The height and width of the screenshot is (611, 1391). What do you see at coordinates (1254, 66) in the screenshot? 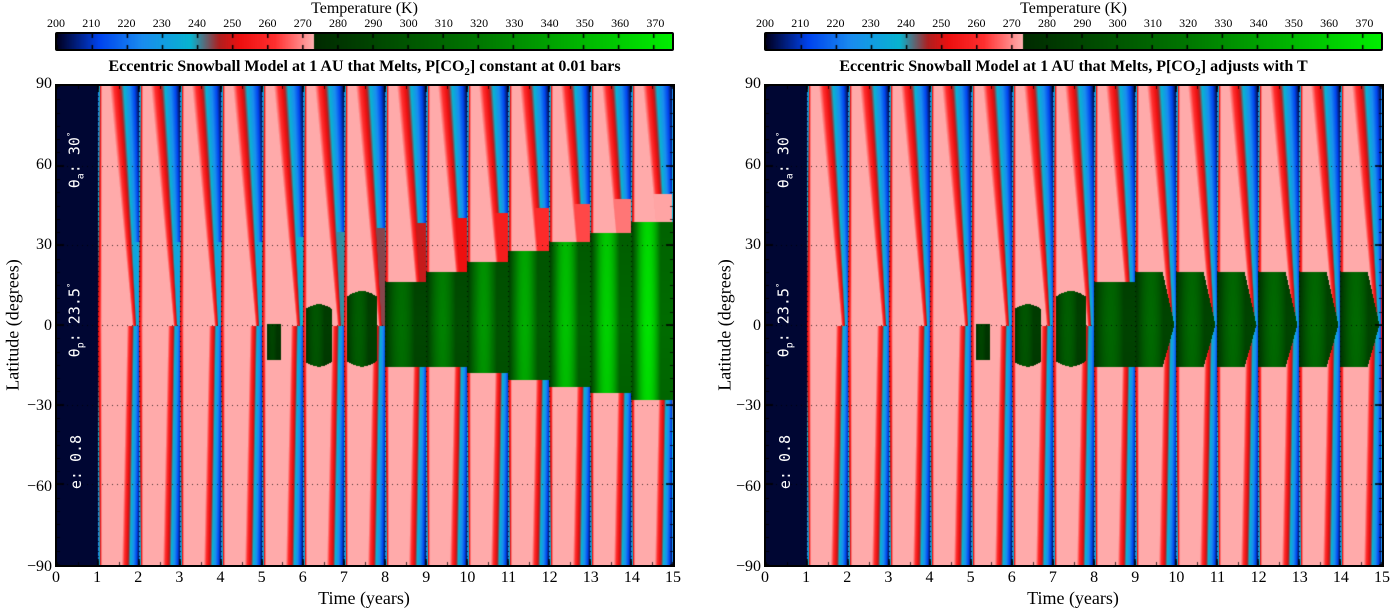
I see `title-text-end: ] adjusts with T` at bounding box center [1254, 66].